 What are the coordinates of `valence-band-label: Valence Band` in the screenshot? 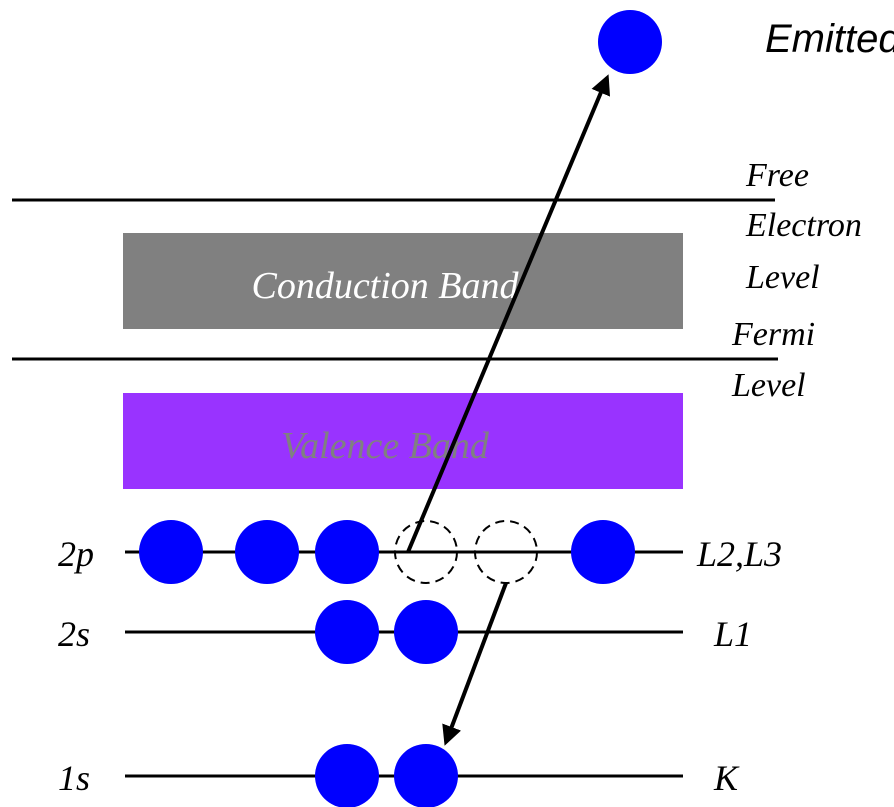 It's located at (385, 446).